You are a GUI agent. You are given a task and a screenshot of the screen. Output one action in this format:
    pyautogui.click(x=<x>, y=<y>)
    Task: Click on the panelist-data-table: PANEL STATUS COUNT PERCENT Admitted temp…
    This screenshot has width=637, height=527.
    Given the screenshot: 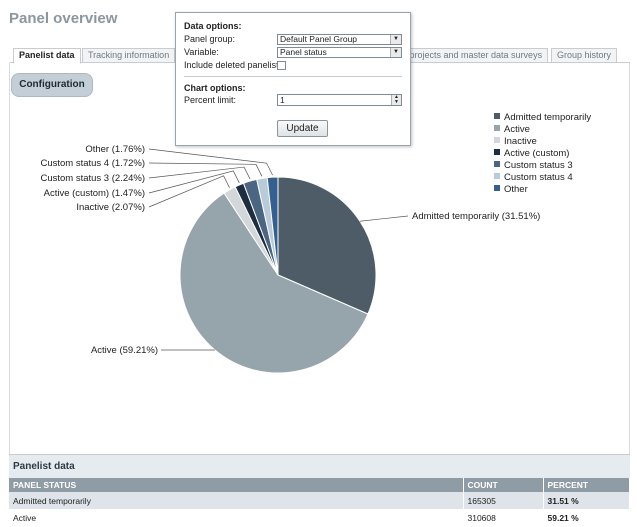 What is the action you would take?
    pyautogui.click(x=319, y=502)
    